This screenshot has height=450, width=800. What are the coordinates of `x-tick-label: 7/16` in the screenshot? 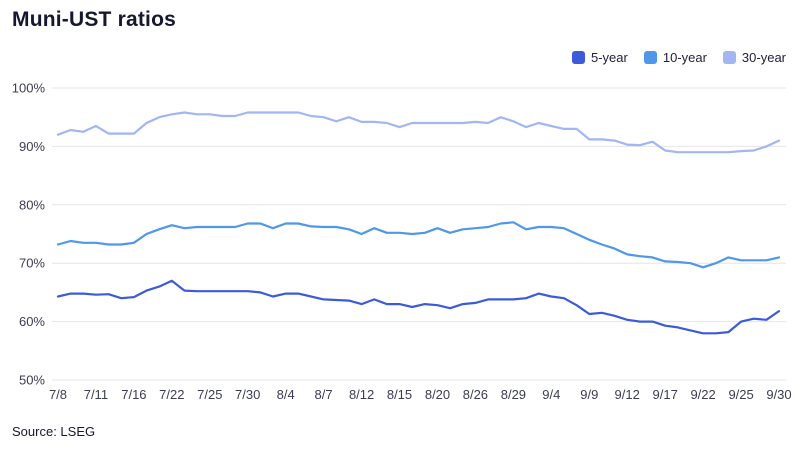 It's located at (133, 394).